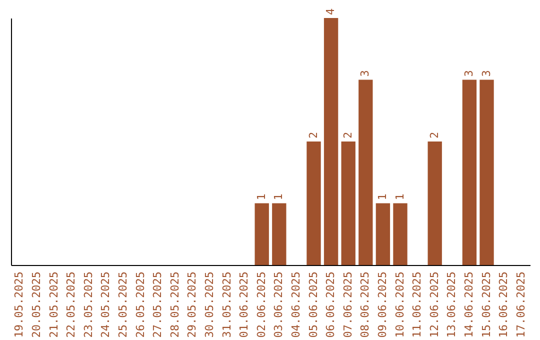 This screenshot has width=540, height=340. I want to click on x-tick-label: 16.06.2025, so click(503, 305).